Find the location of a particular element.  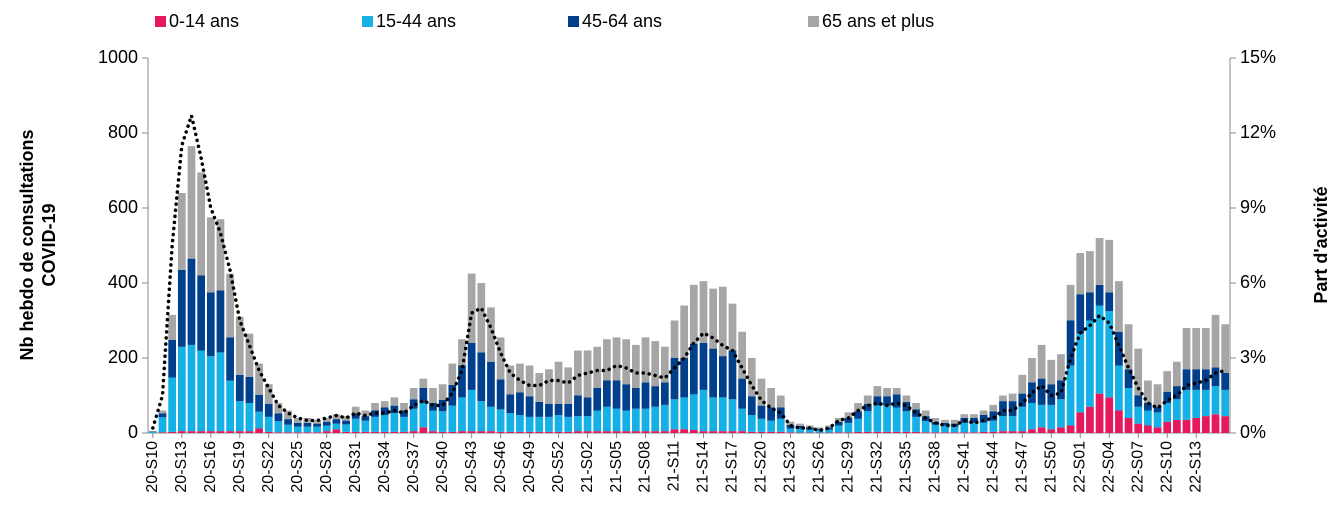

x-tick-label: 21-S29 is located at coordinates (848, 467).